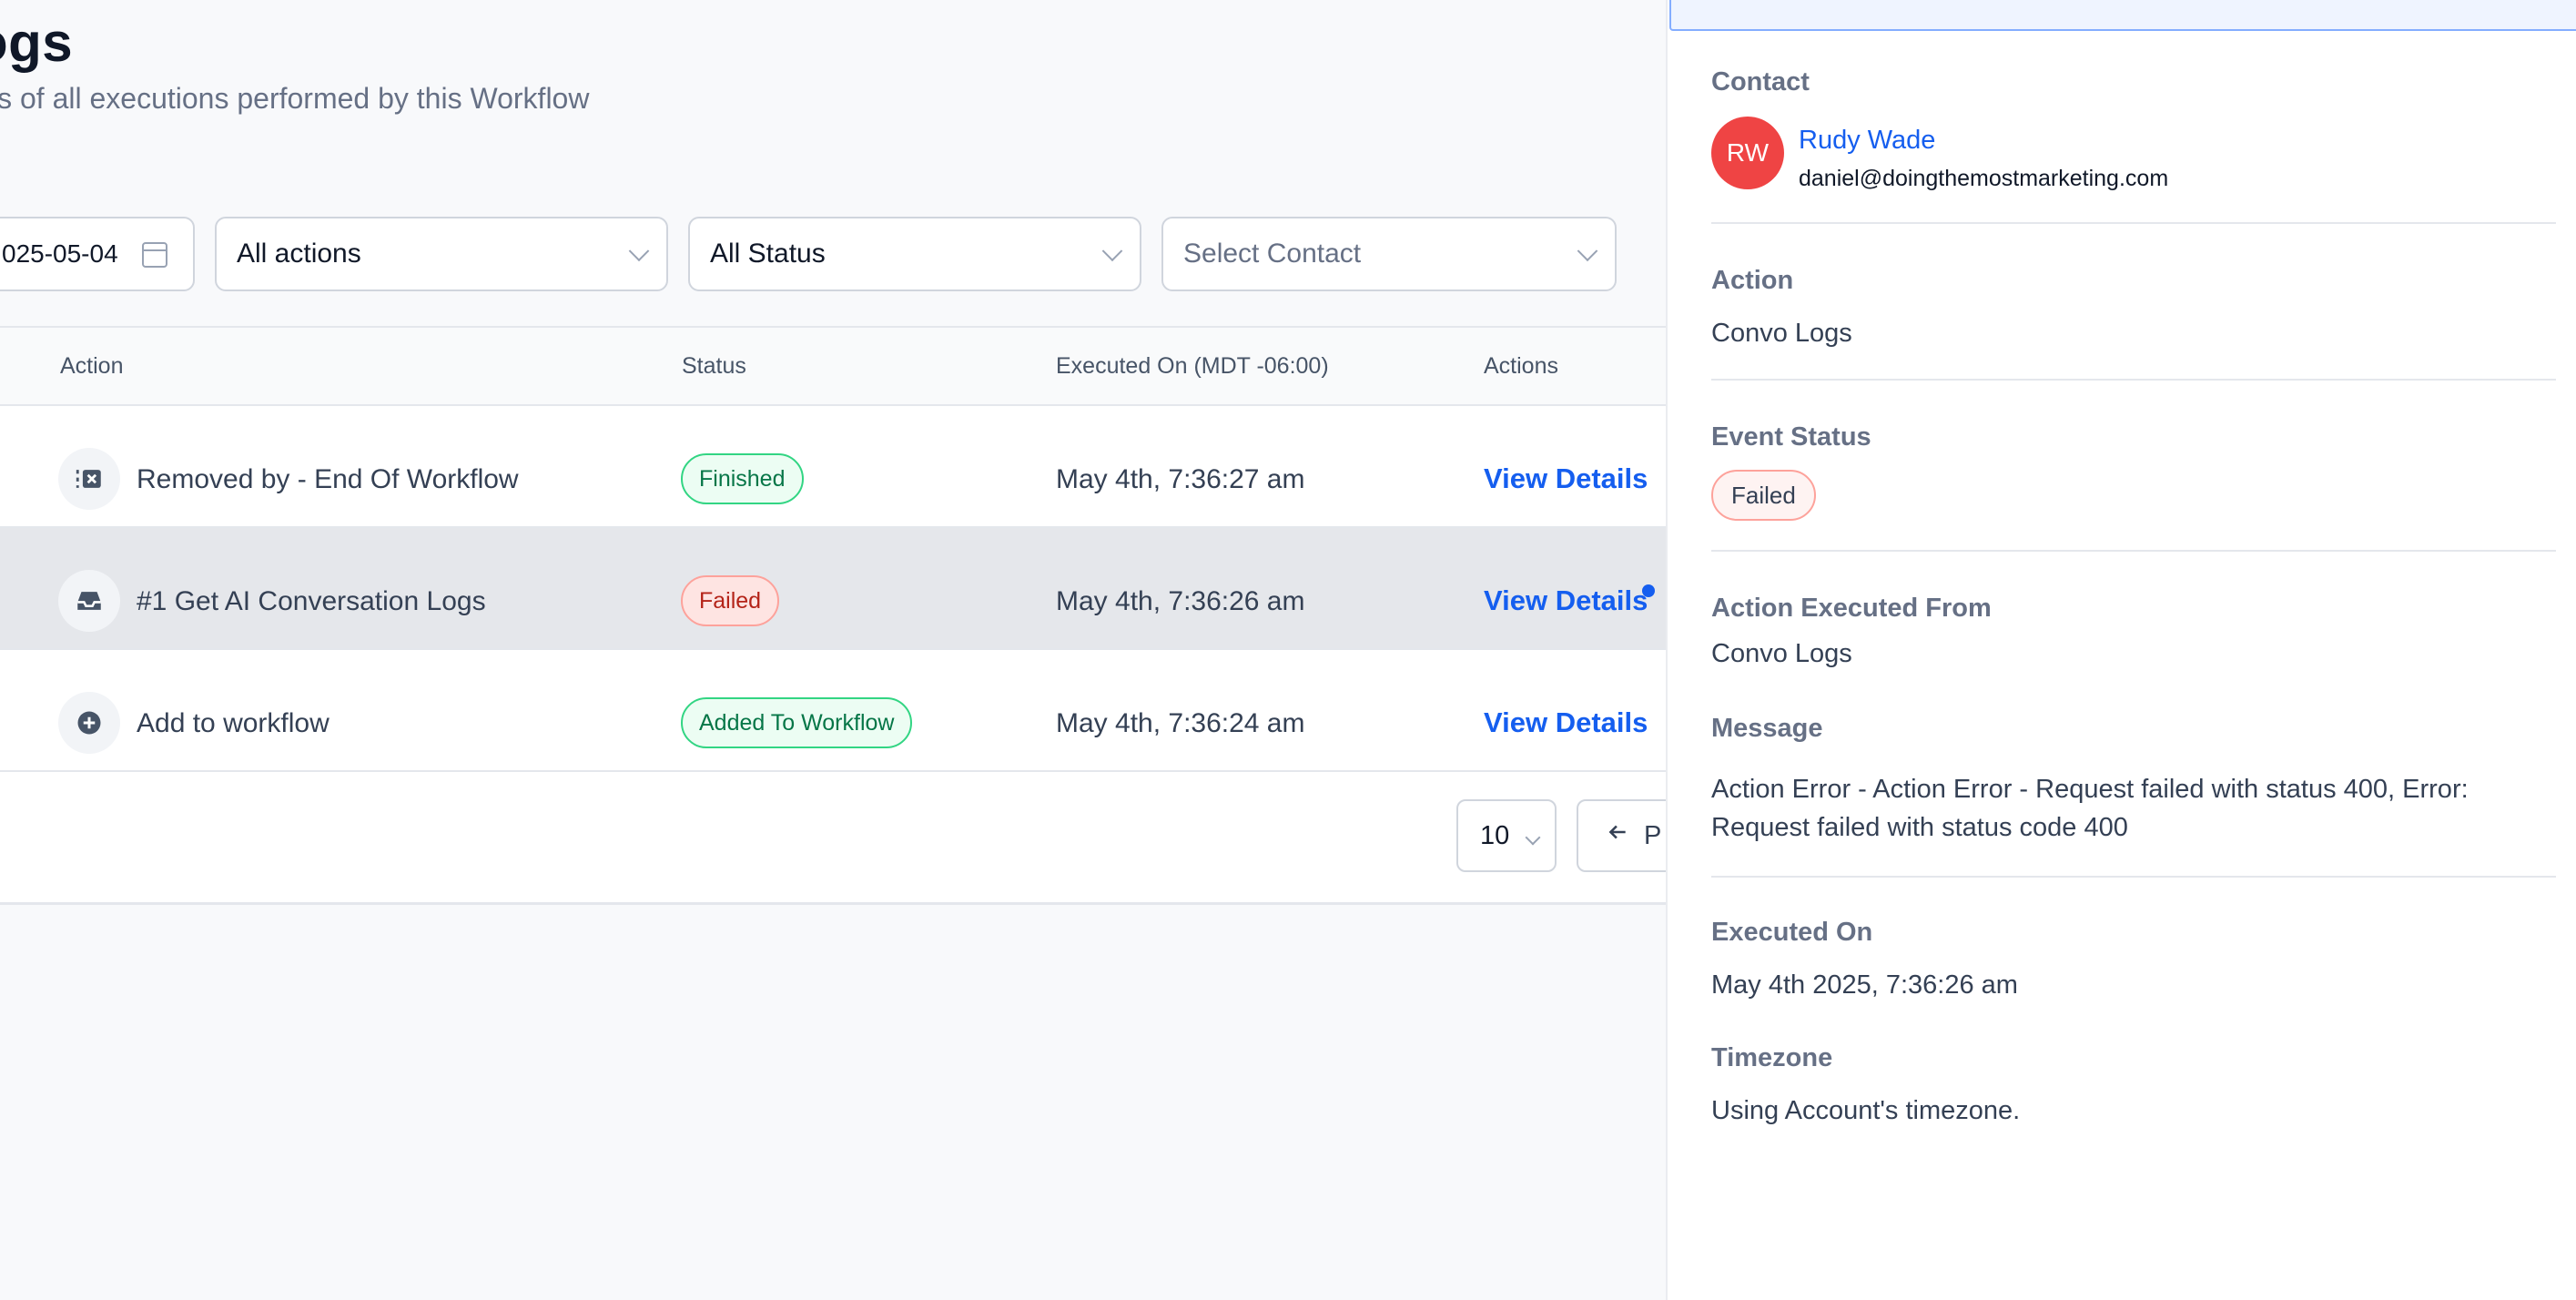 Image resolution: width=2576 pixels, height=1300 pixels. What do you see at coordinates (1495, 835) in the screenshot?
I see `page-size-value: 10` at bounding box center [1495, 835].